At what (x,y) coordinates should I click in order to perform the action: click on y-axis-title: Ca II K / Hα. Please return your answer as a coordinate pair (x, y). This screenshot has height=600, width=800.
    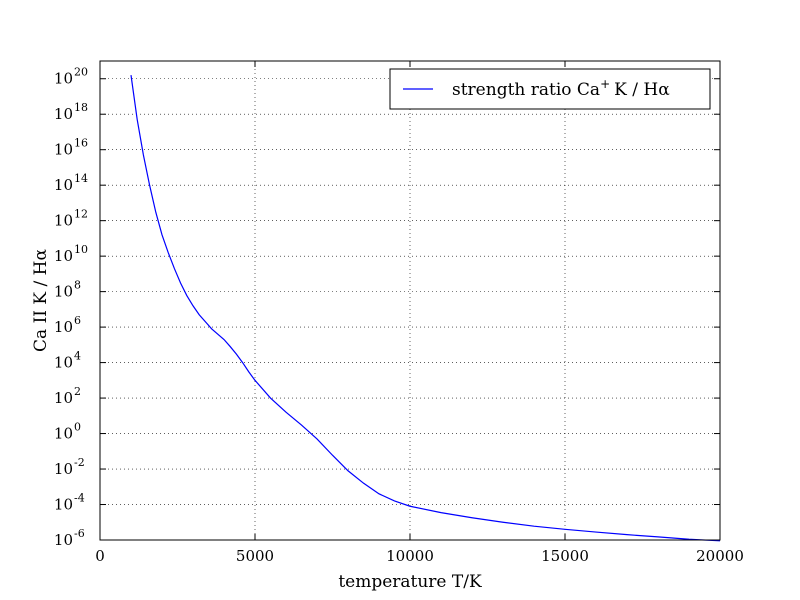
    Looking at the image, I should click on (41, 300).